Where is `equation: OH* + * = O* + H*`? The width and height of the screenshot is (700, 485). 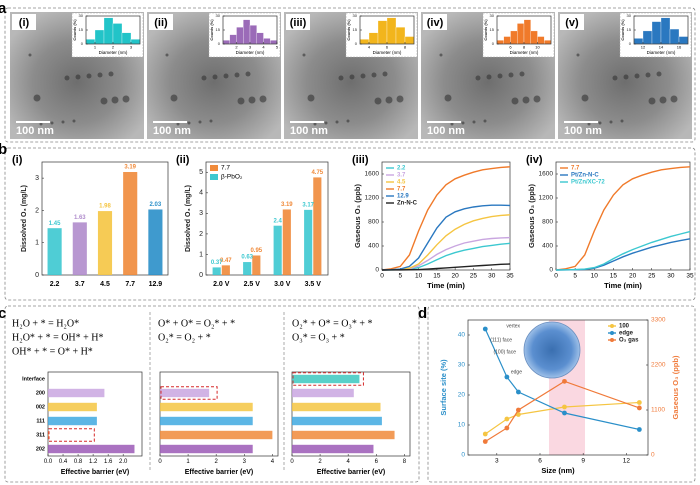 equation: OH* + * = O* + H* is located at coordinates (52, 351).